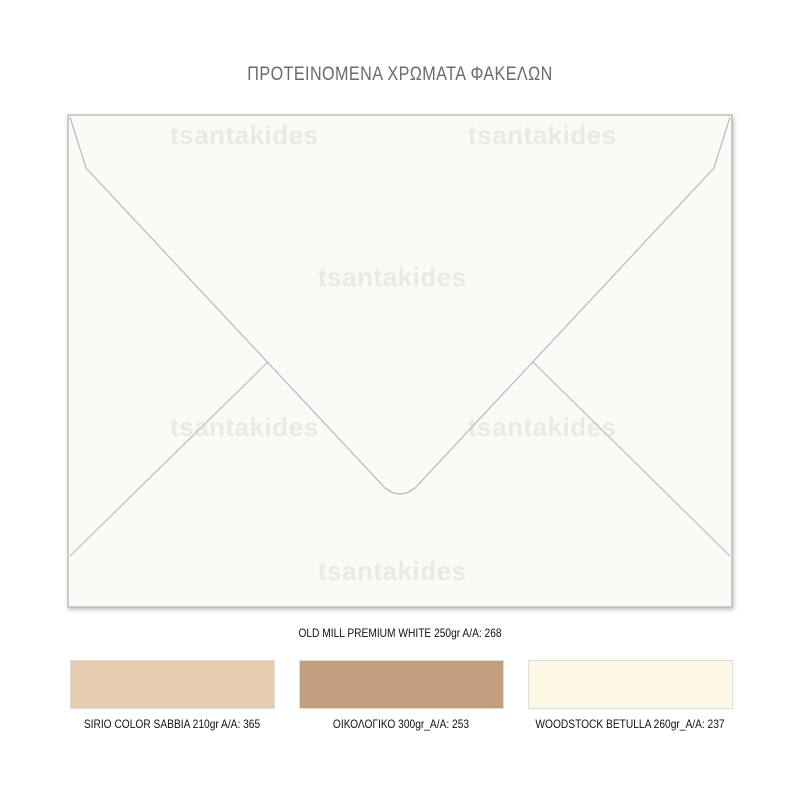 This screenshot has height=800, width=800. What do you see at coordinates (400, 633) in the screenshot?
I see `main-envelope-label: OLD MILL PREMIUM WHITE 250gr A/A: 268` at bounding box center [400, 633].